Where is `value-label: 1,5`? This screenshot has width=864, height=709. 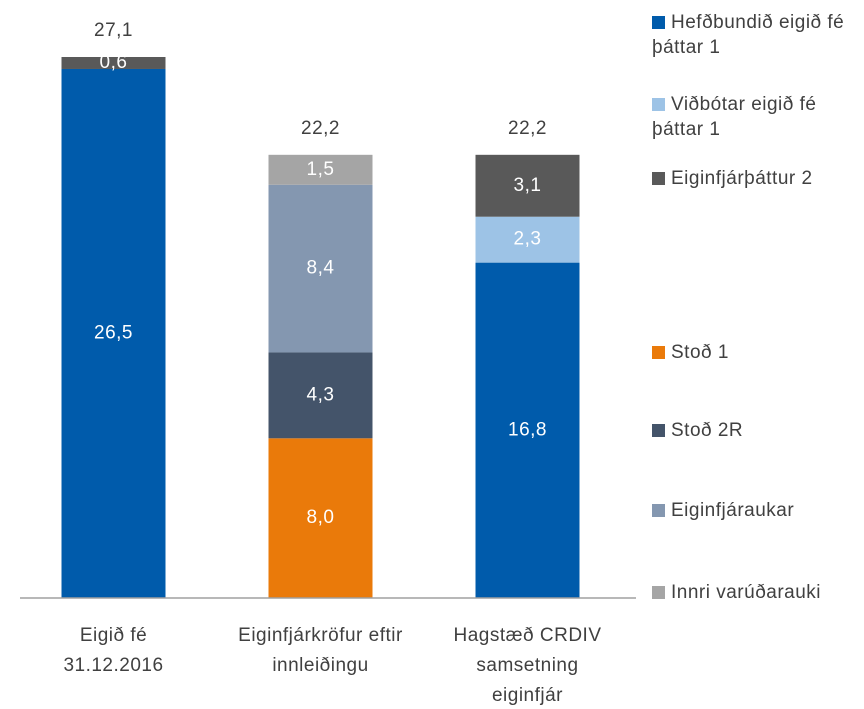
value-label: 1,5 is located at coordinates (321, 169).